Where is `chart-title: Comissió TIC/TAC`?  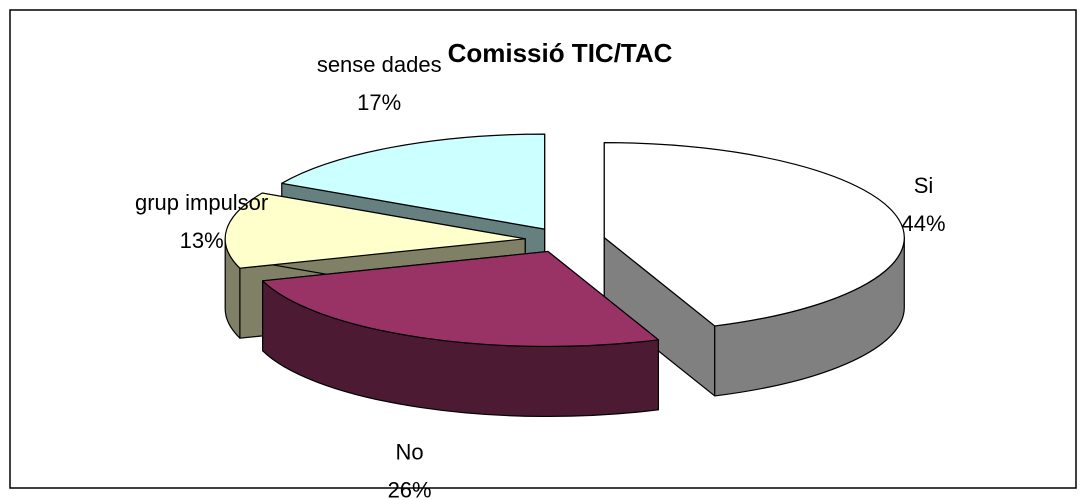 chart-title: Comissió TIC/TAC is located at coordinates (560, 53).